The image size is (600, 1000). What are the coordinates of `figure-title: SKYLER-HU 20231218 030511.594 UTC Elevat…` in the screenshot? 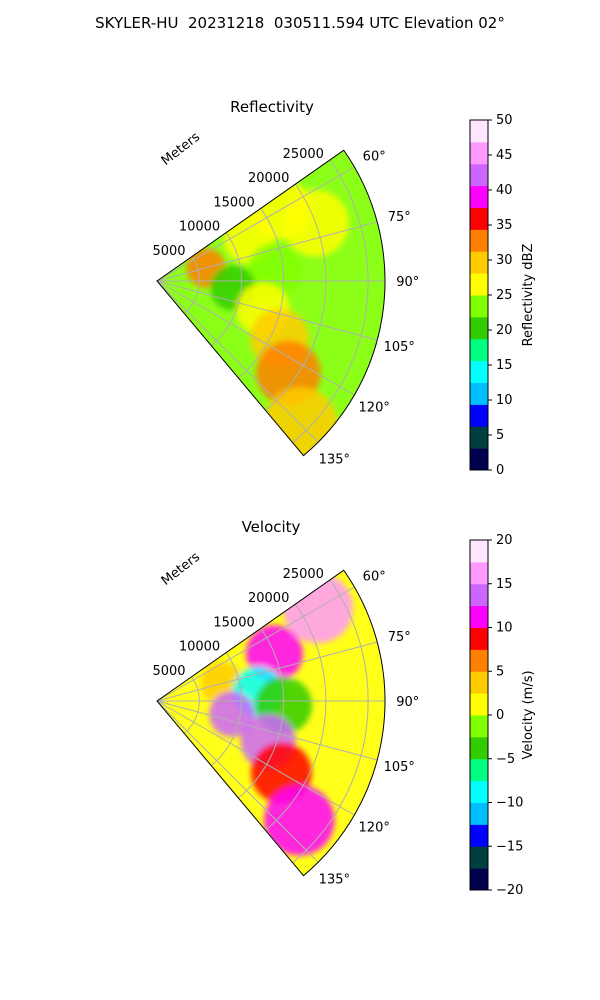 It's located at (300, 23).